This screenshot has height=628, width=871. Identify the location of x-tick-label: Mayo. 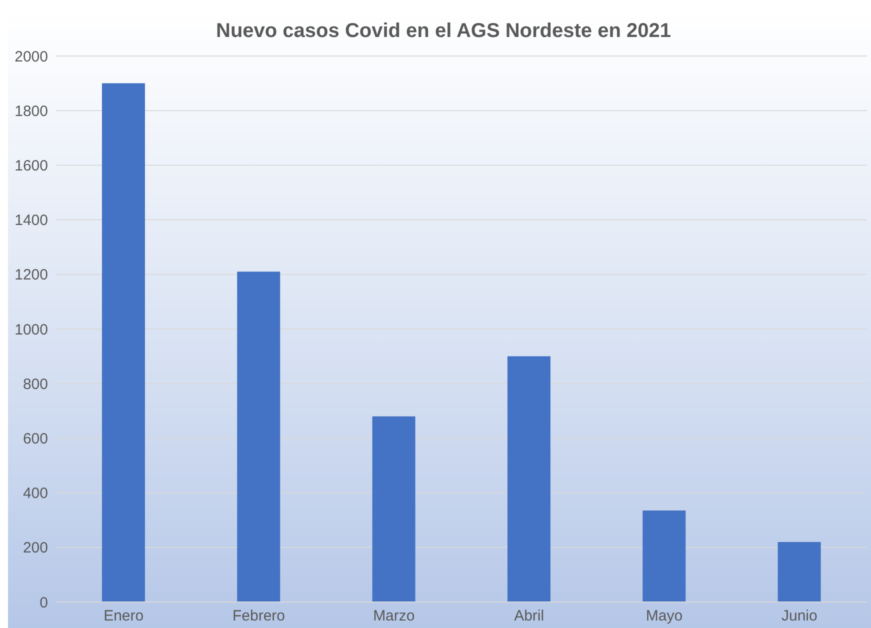
(664, 616).